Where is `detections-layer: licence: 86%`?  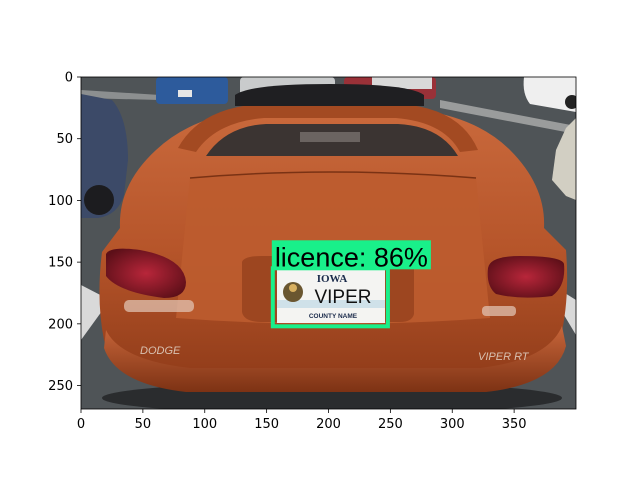 detections-layer: licence: 86% is located at coordinates (350, 284).